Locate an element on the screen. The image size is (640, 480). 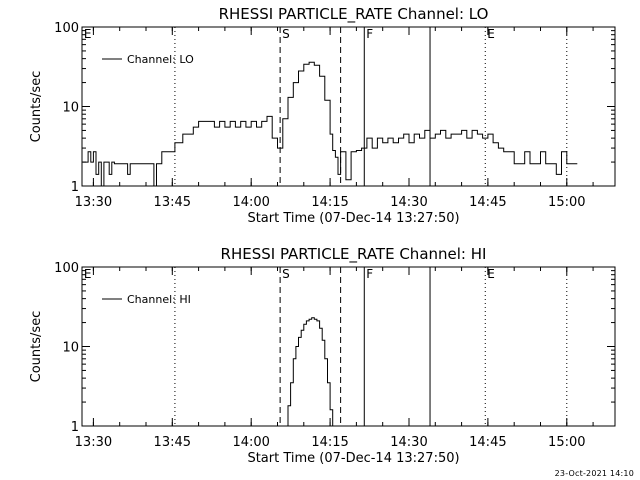
legend: Channel: HI is located at coordinates (146, 299).